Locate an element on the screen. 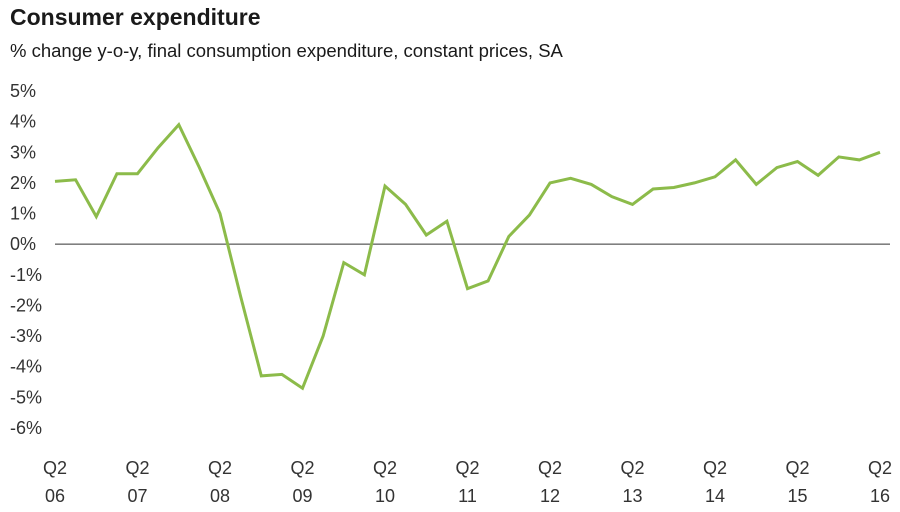 The width and height of the screenshot is (900, 512). y-tick-label: -2% is located at coordinates (26, 305).